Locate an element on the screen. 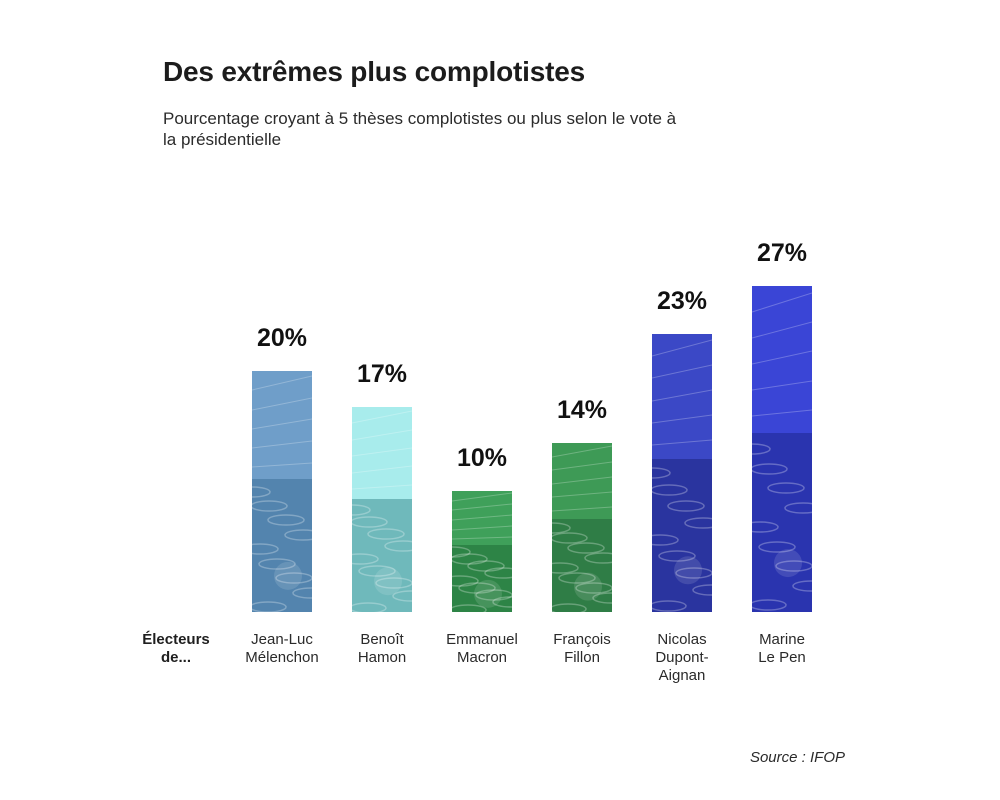 The width and height of the screenshot is (1000, 800). bar-value-label: 23% is located at coordinates (682, 301).